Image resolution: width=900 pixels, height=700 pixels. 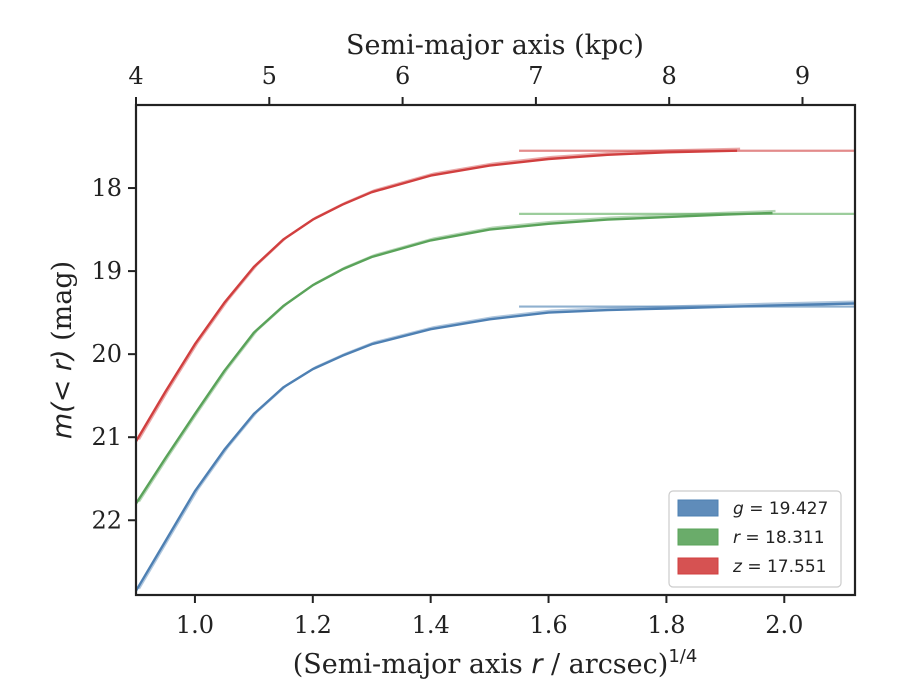 I want to click on top-tick-label: 8, so click(x=669, y=76).